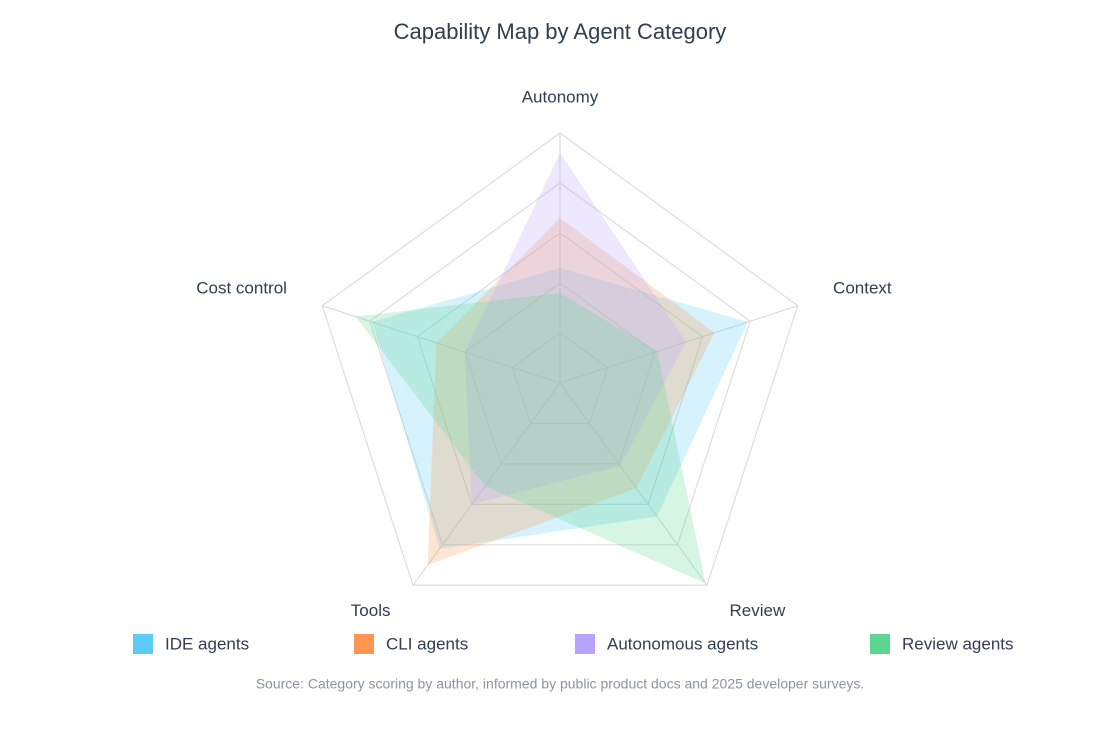  I want to click on axis-label: Autonomy, so click(560, 96).